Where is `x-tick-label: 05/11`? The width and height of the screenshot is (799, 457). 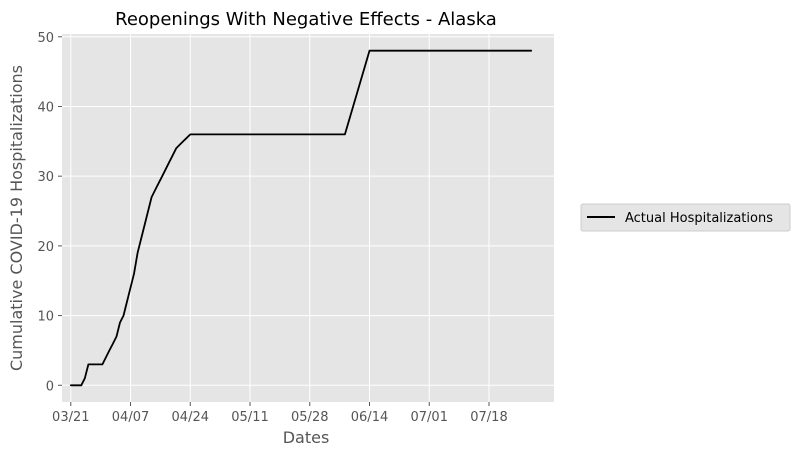
x-tick-label: 05/11 is located at coordinates (249, 417).